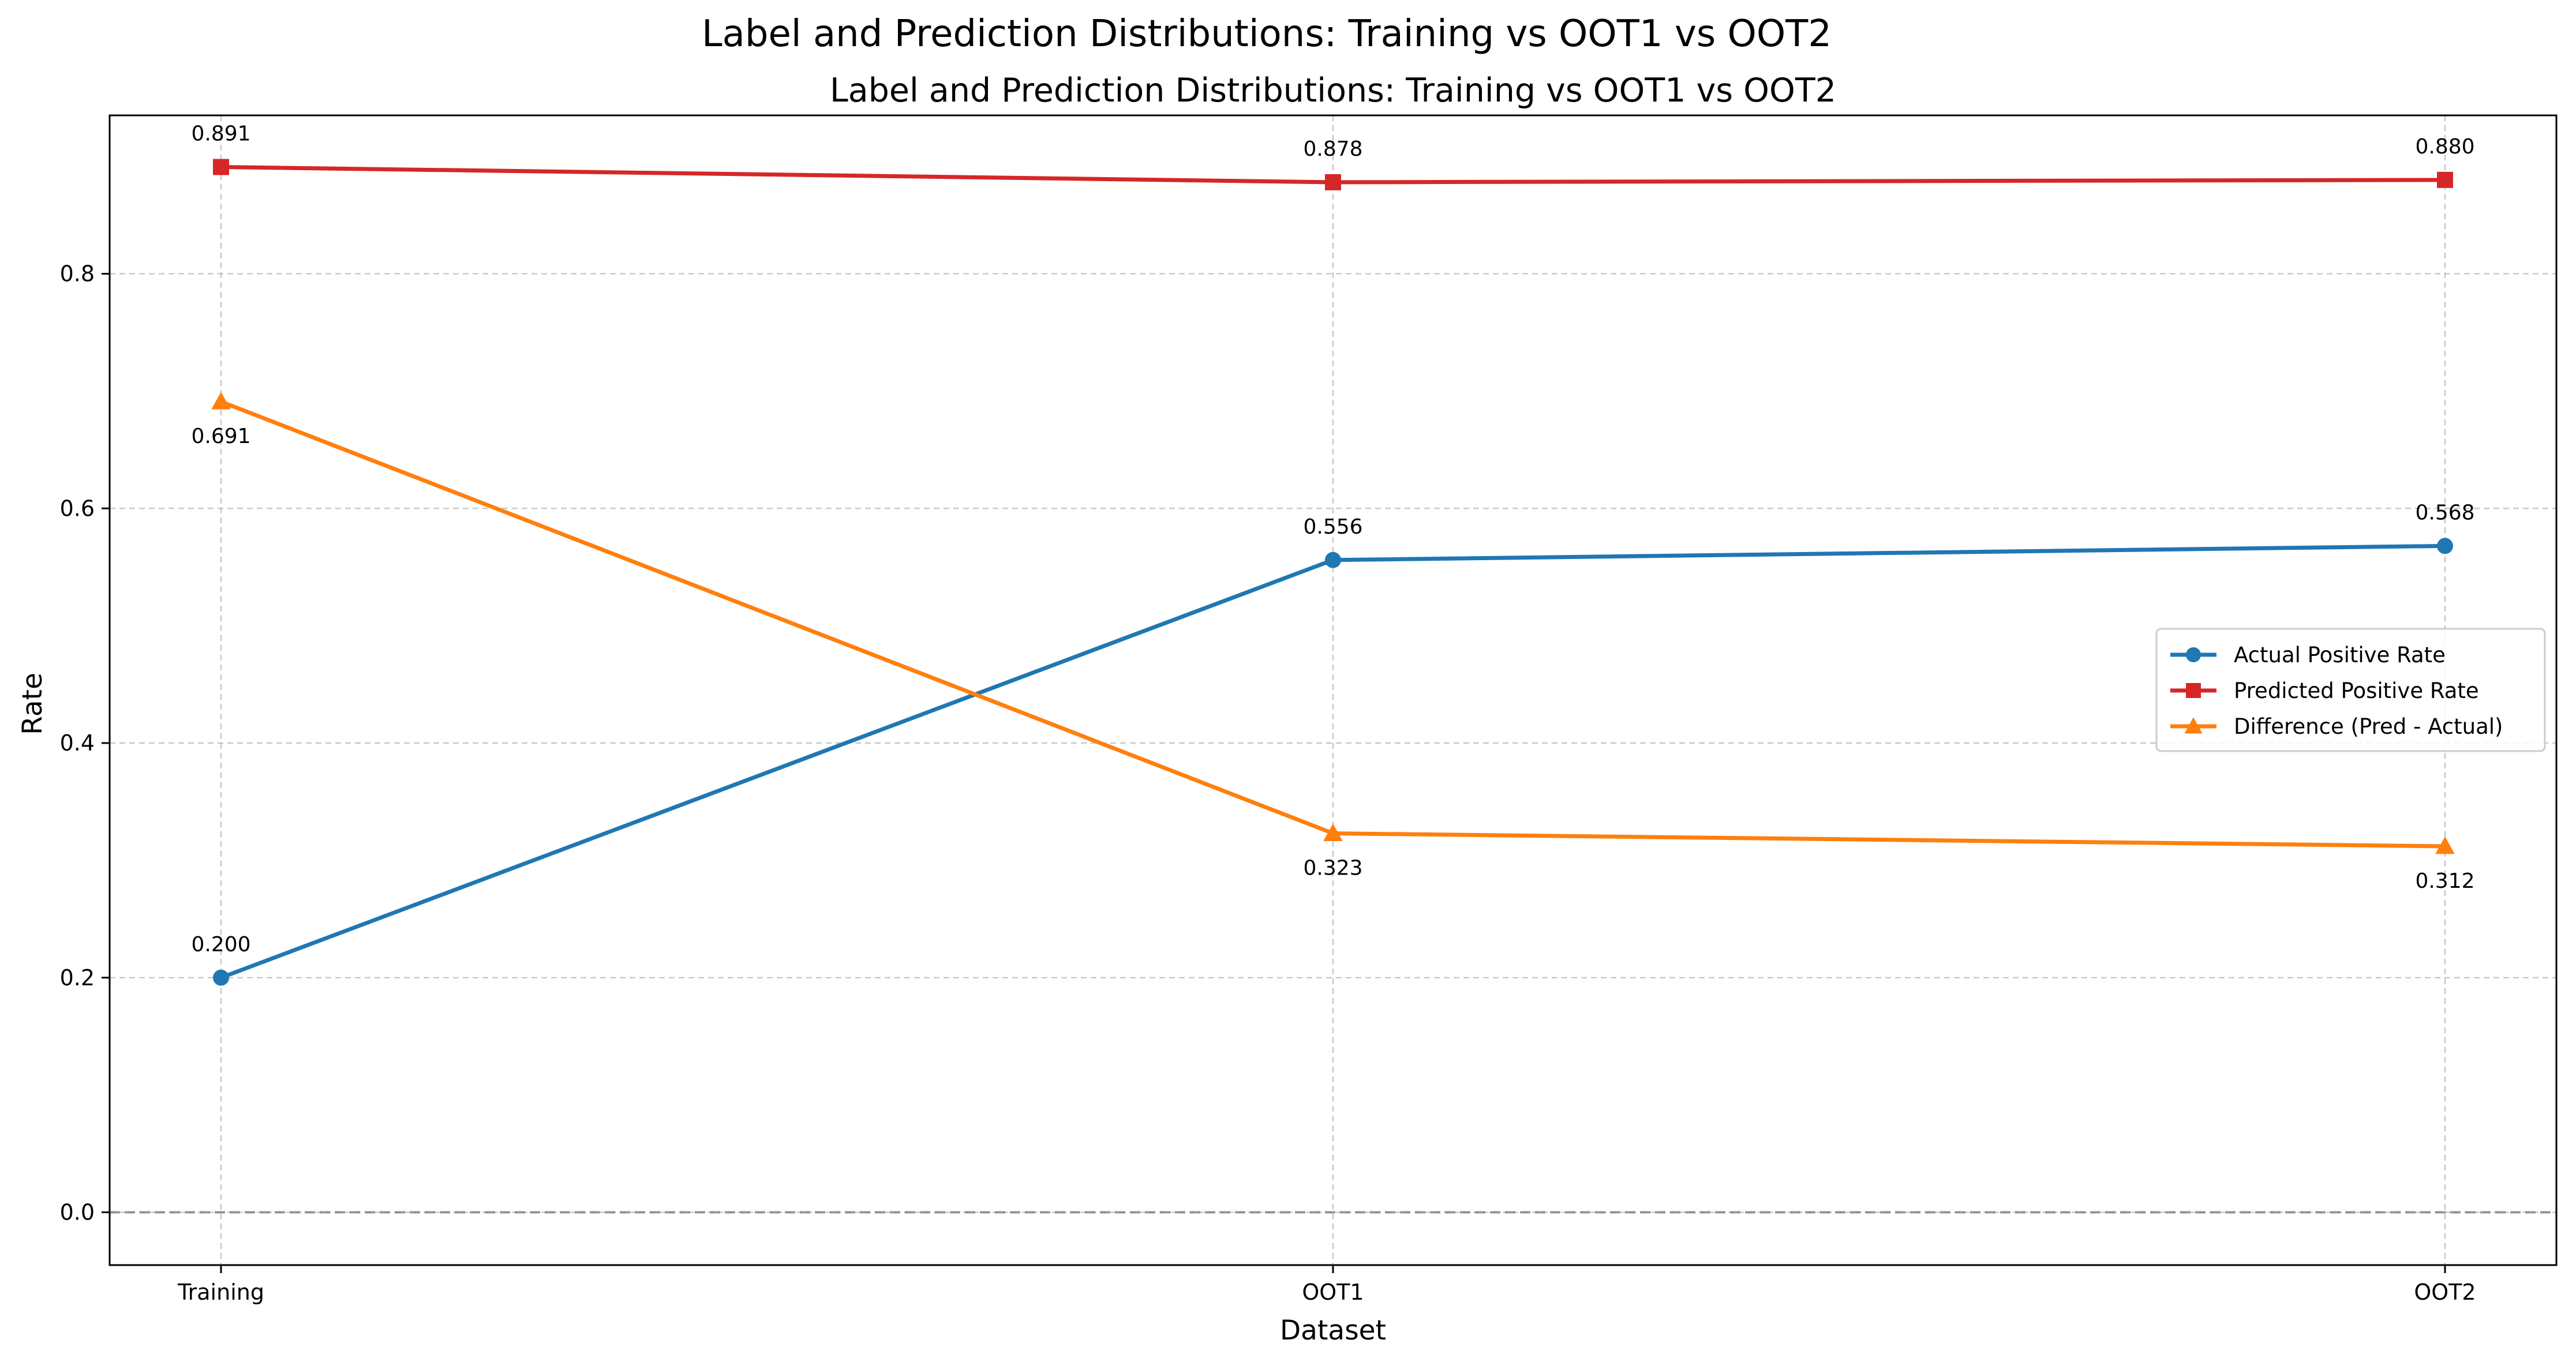 This screenshot has height=1362, width=2576. What do you see at coordinates (77, 977) in the screenshot?
I see `y-tick-label: 0.2` at bounding box center [77, 977].